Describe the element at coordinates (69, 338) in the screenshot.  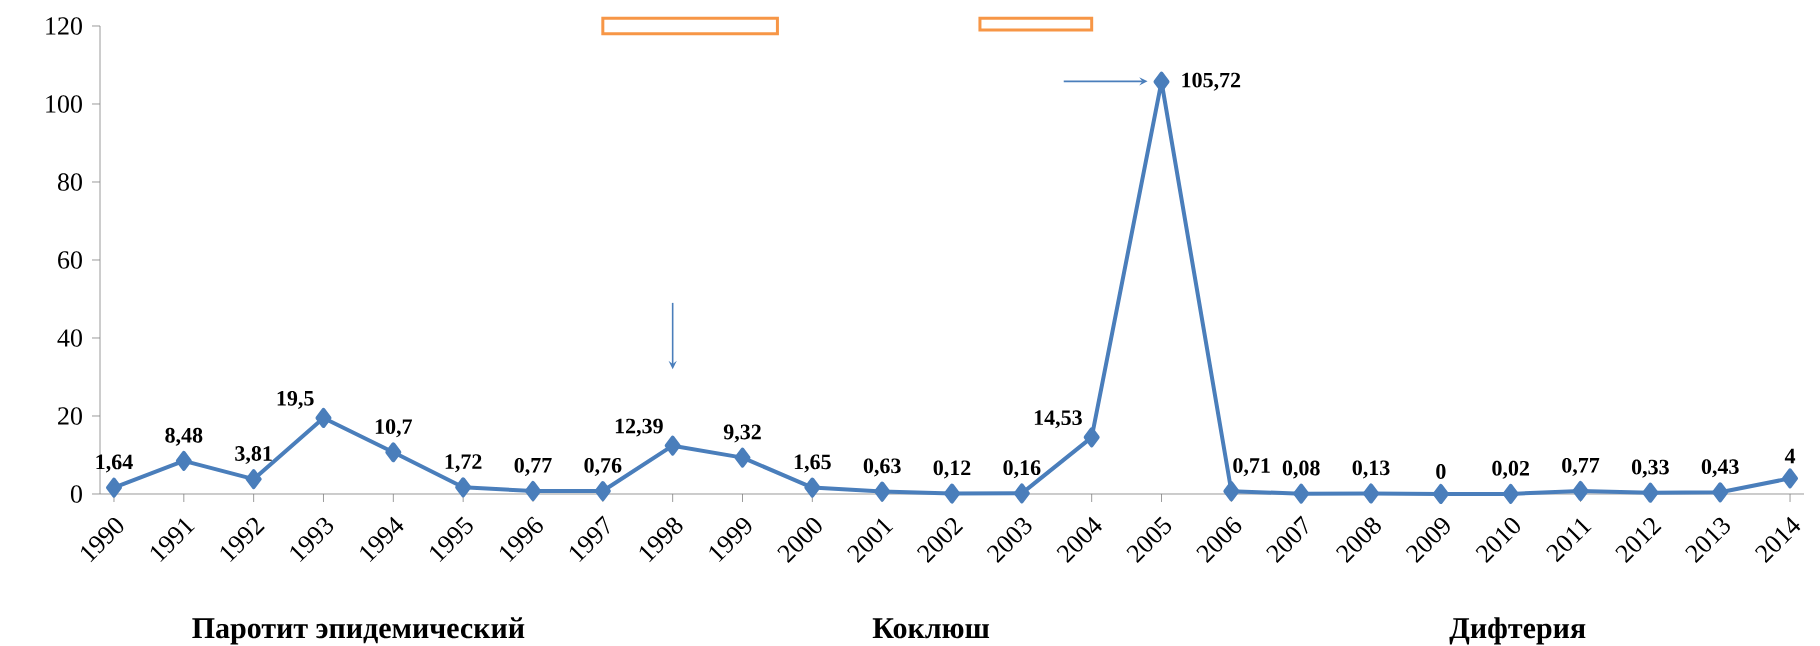
I see `y-tick-label: 40` at that location.